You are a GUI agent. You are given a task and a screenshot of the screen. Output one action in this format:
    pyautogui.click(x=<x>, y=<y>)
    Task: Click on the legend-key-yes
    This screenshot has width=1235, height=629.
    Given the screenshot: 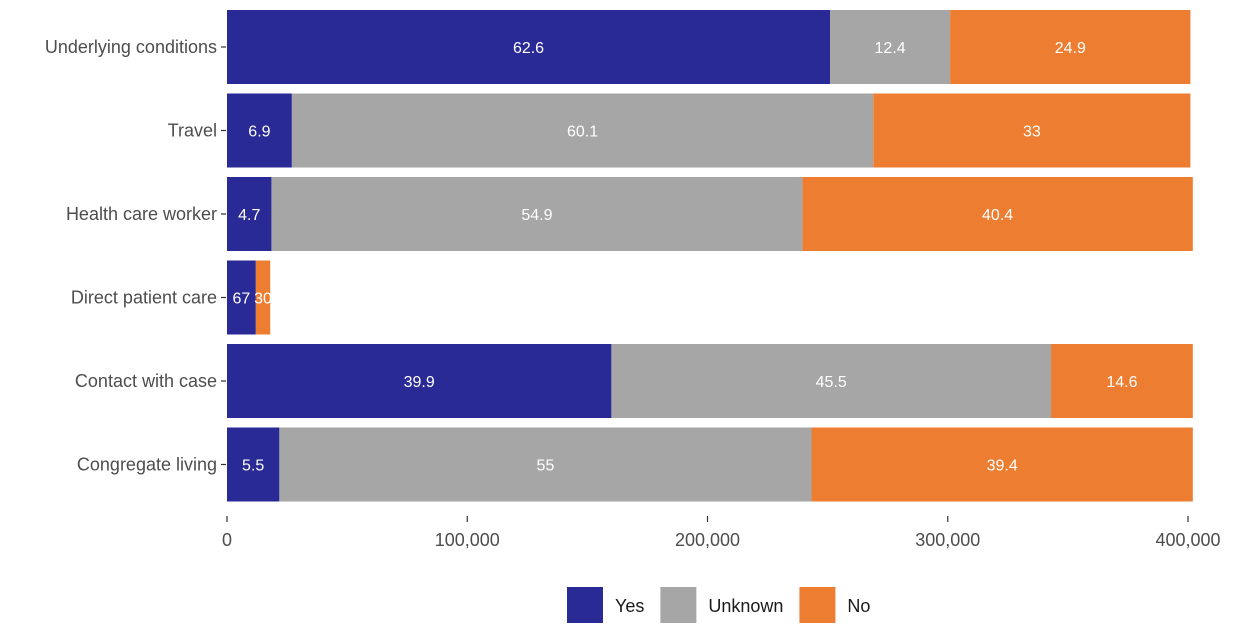 What is the action you would take?
    pyautogui.click(x=585, y=605)
    